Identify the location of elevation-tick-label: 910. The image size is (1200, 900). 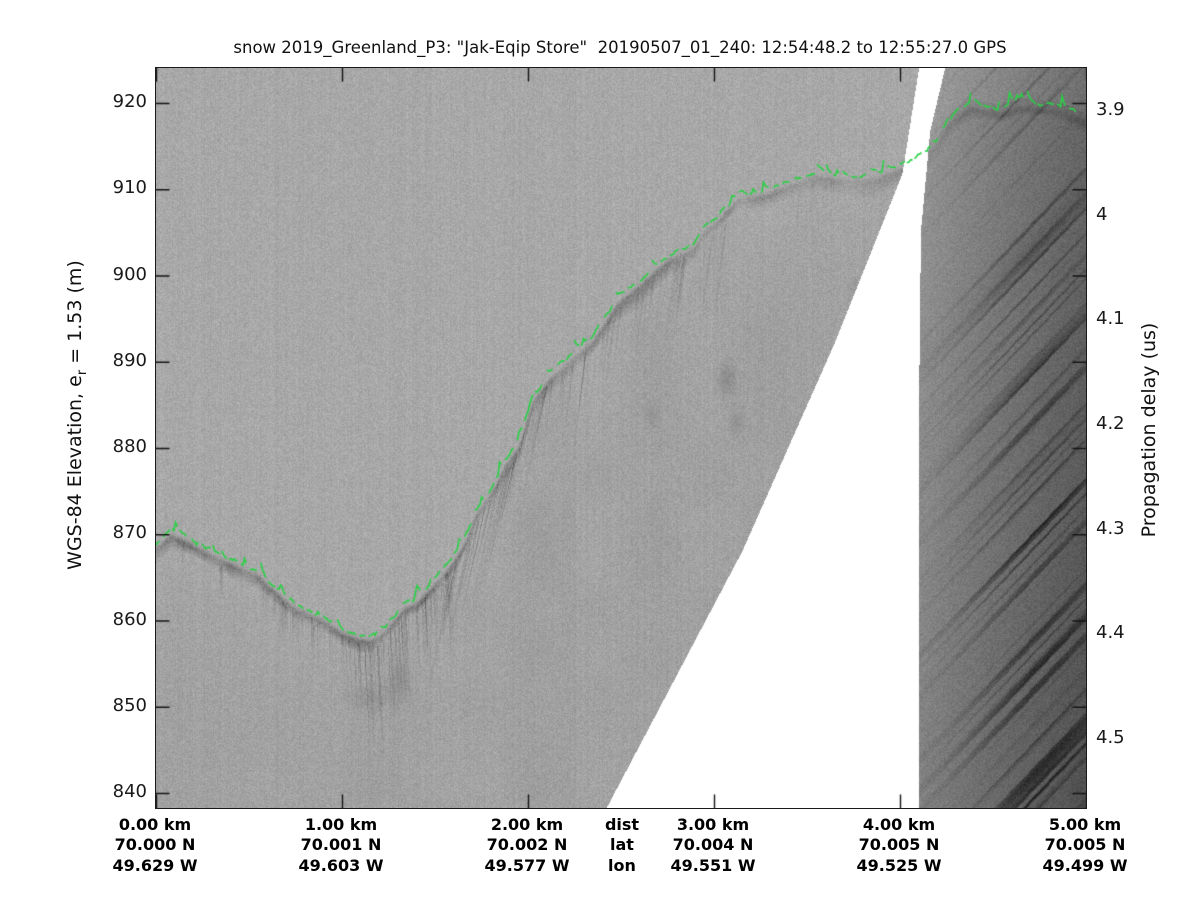
(129, 188).